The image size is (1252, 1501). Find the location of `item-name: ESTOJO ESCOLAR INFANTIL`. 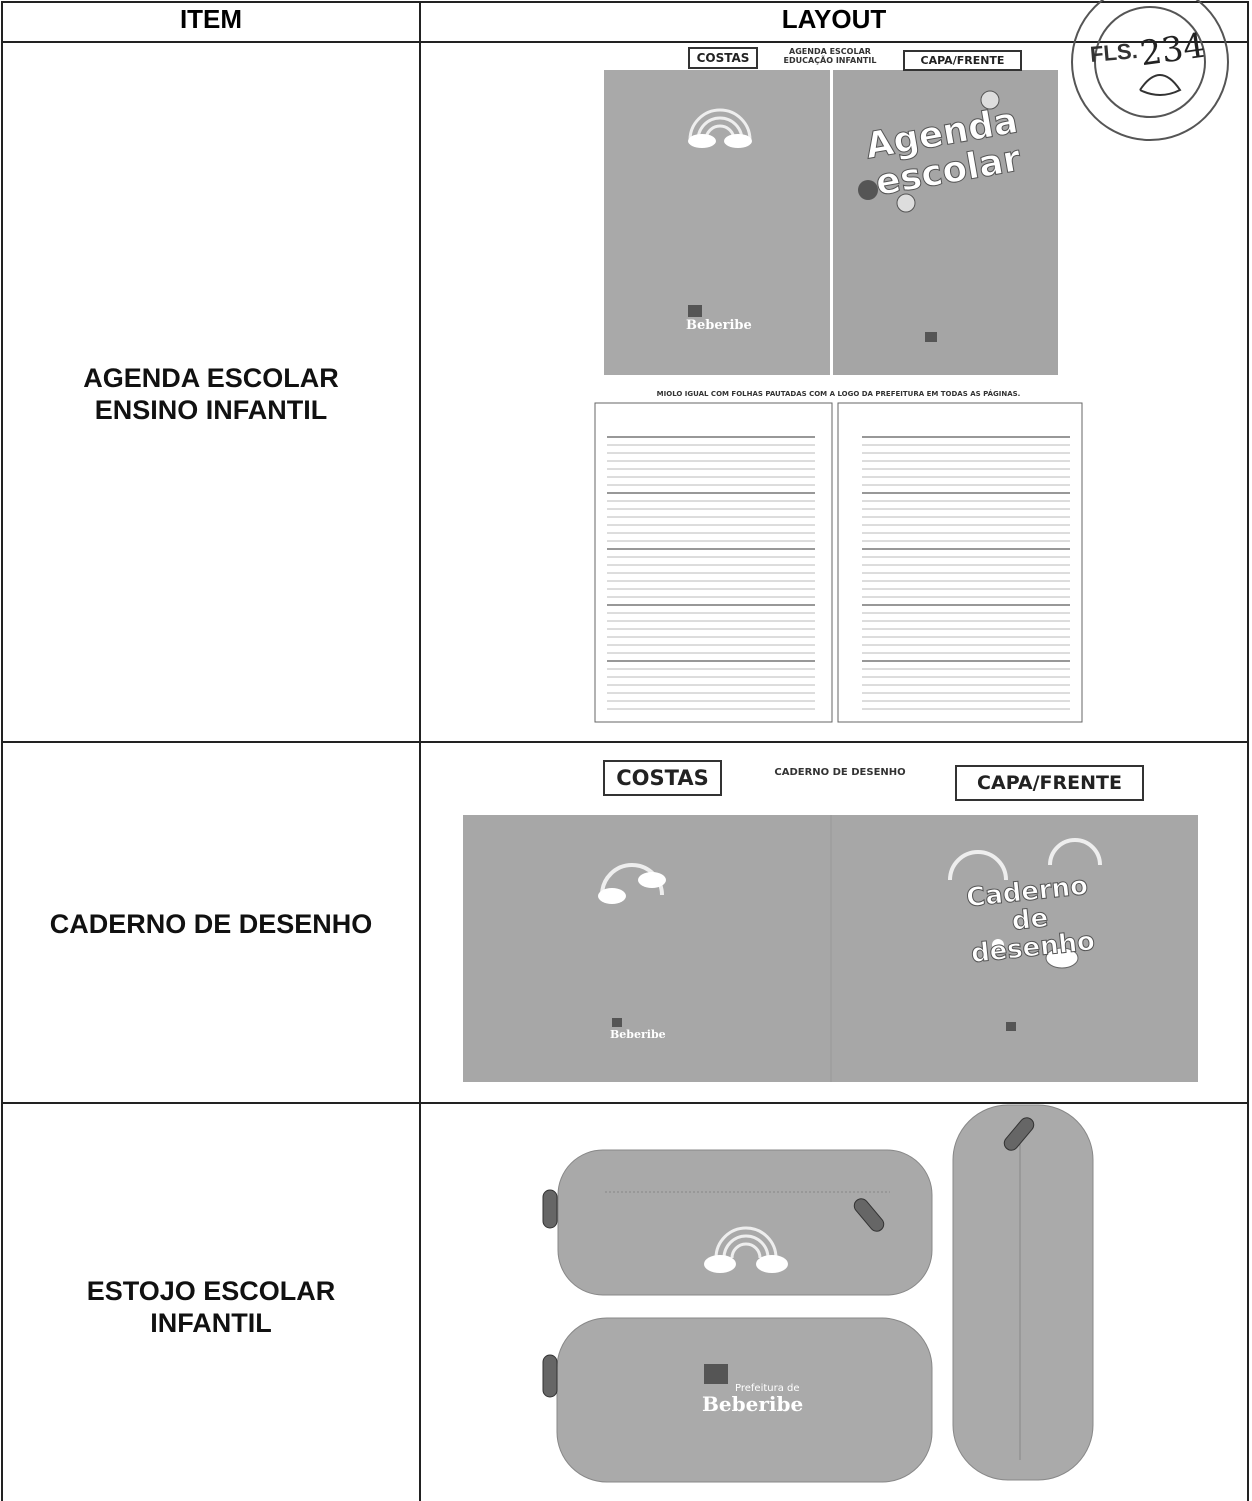

item-name: ESTOJO ESCOLAR INFANTIL is located at coordinates (211, 1307).